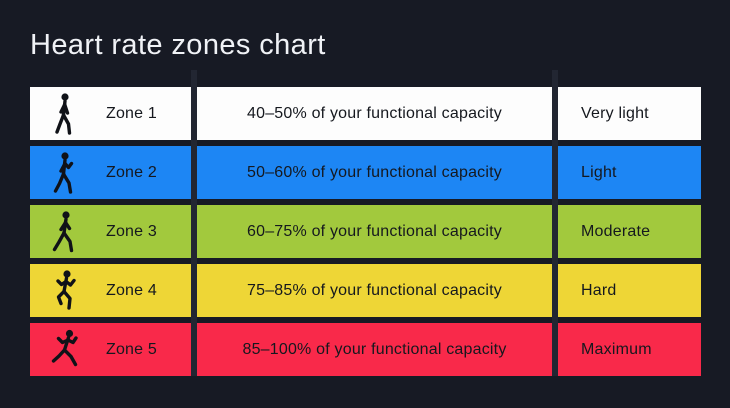 This screenshot has height=408, width=730. What do you see at coordinates (131, 349) in the screenshot?
I see `zone-label: Zone 5` at bounding box center [131, 349].